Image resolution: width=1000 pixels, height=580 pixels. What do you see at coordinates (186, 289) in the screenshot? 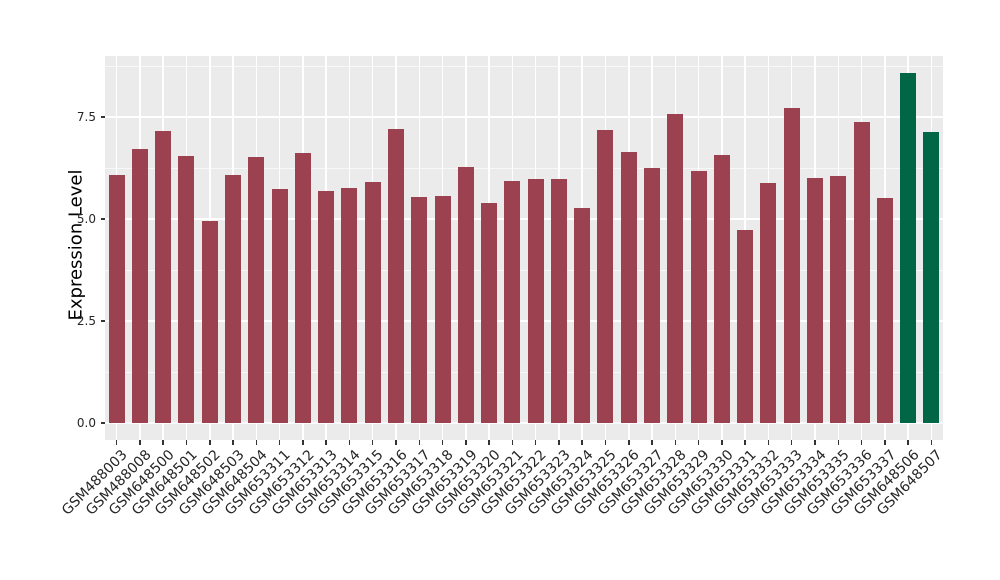
I see `bar-GSM648501` at bounding box center [186, 289].